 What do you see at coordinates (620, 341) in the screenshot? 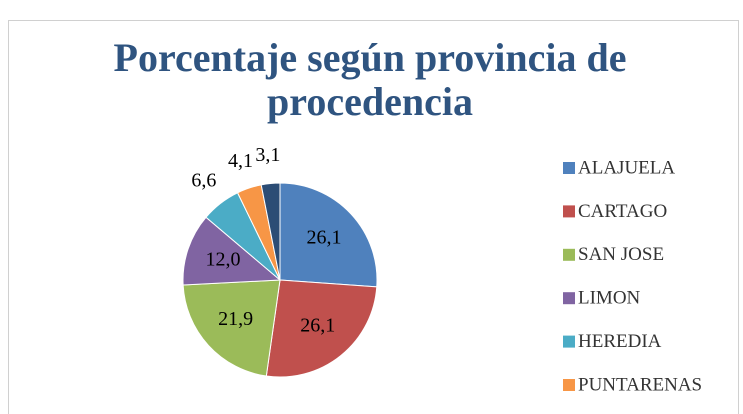
I see `legend-label: HEREDIA` at bounding box center [620, 341].